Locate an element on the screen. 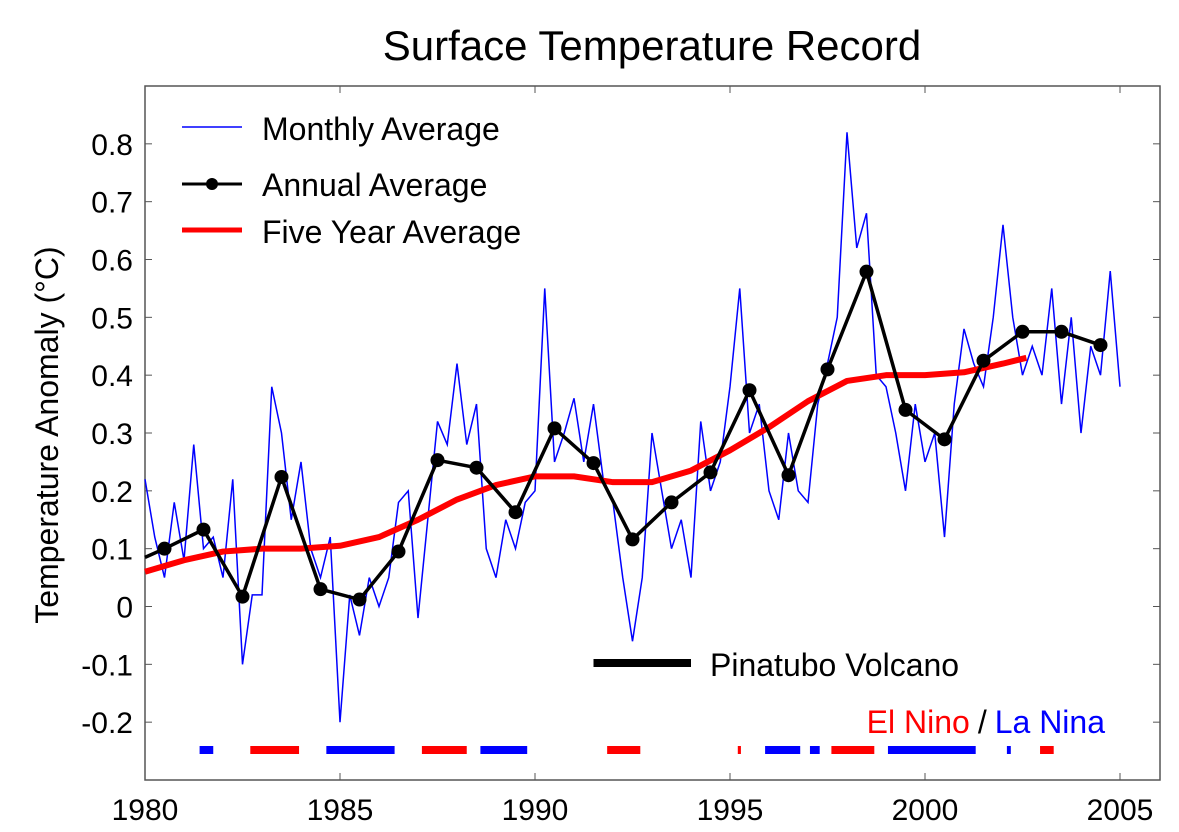 This screenshot has width=1179, height=832. y-tick-label: 0.8 is located at coordinates (112, 145).